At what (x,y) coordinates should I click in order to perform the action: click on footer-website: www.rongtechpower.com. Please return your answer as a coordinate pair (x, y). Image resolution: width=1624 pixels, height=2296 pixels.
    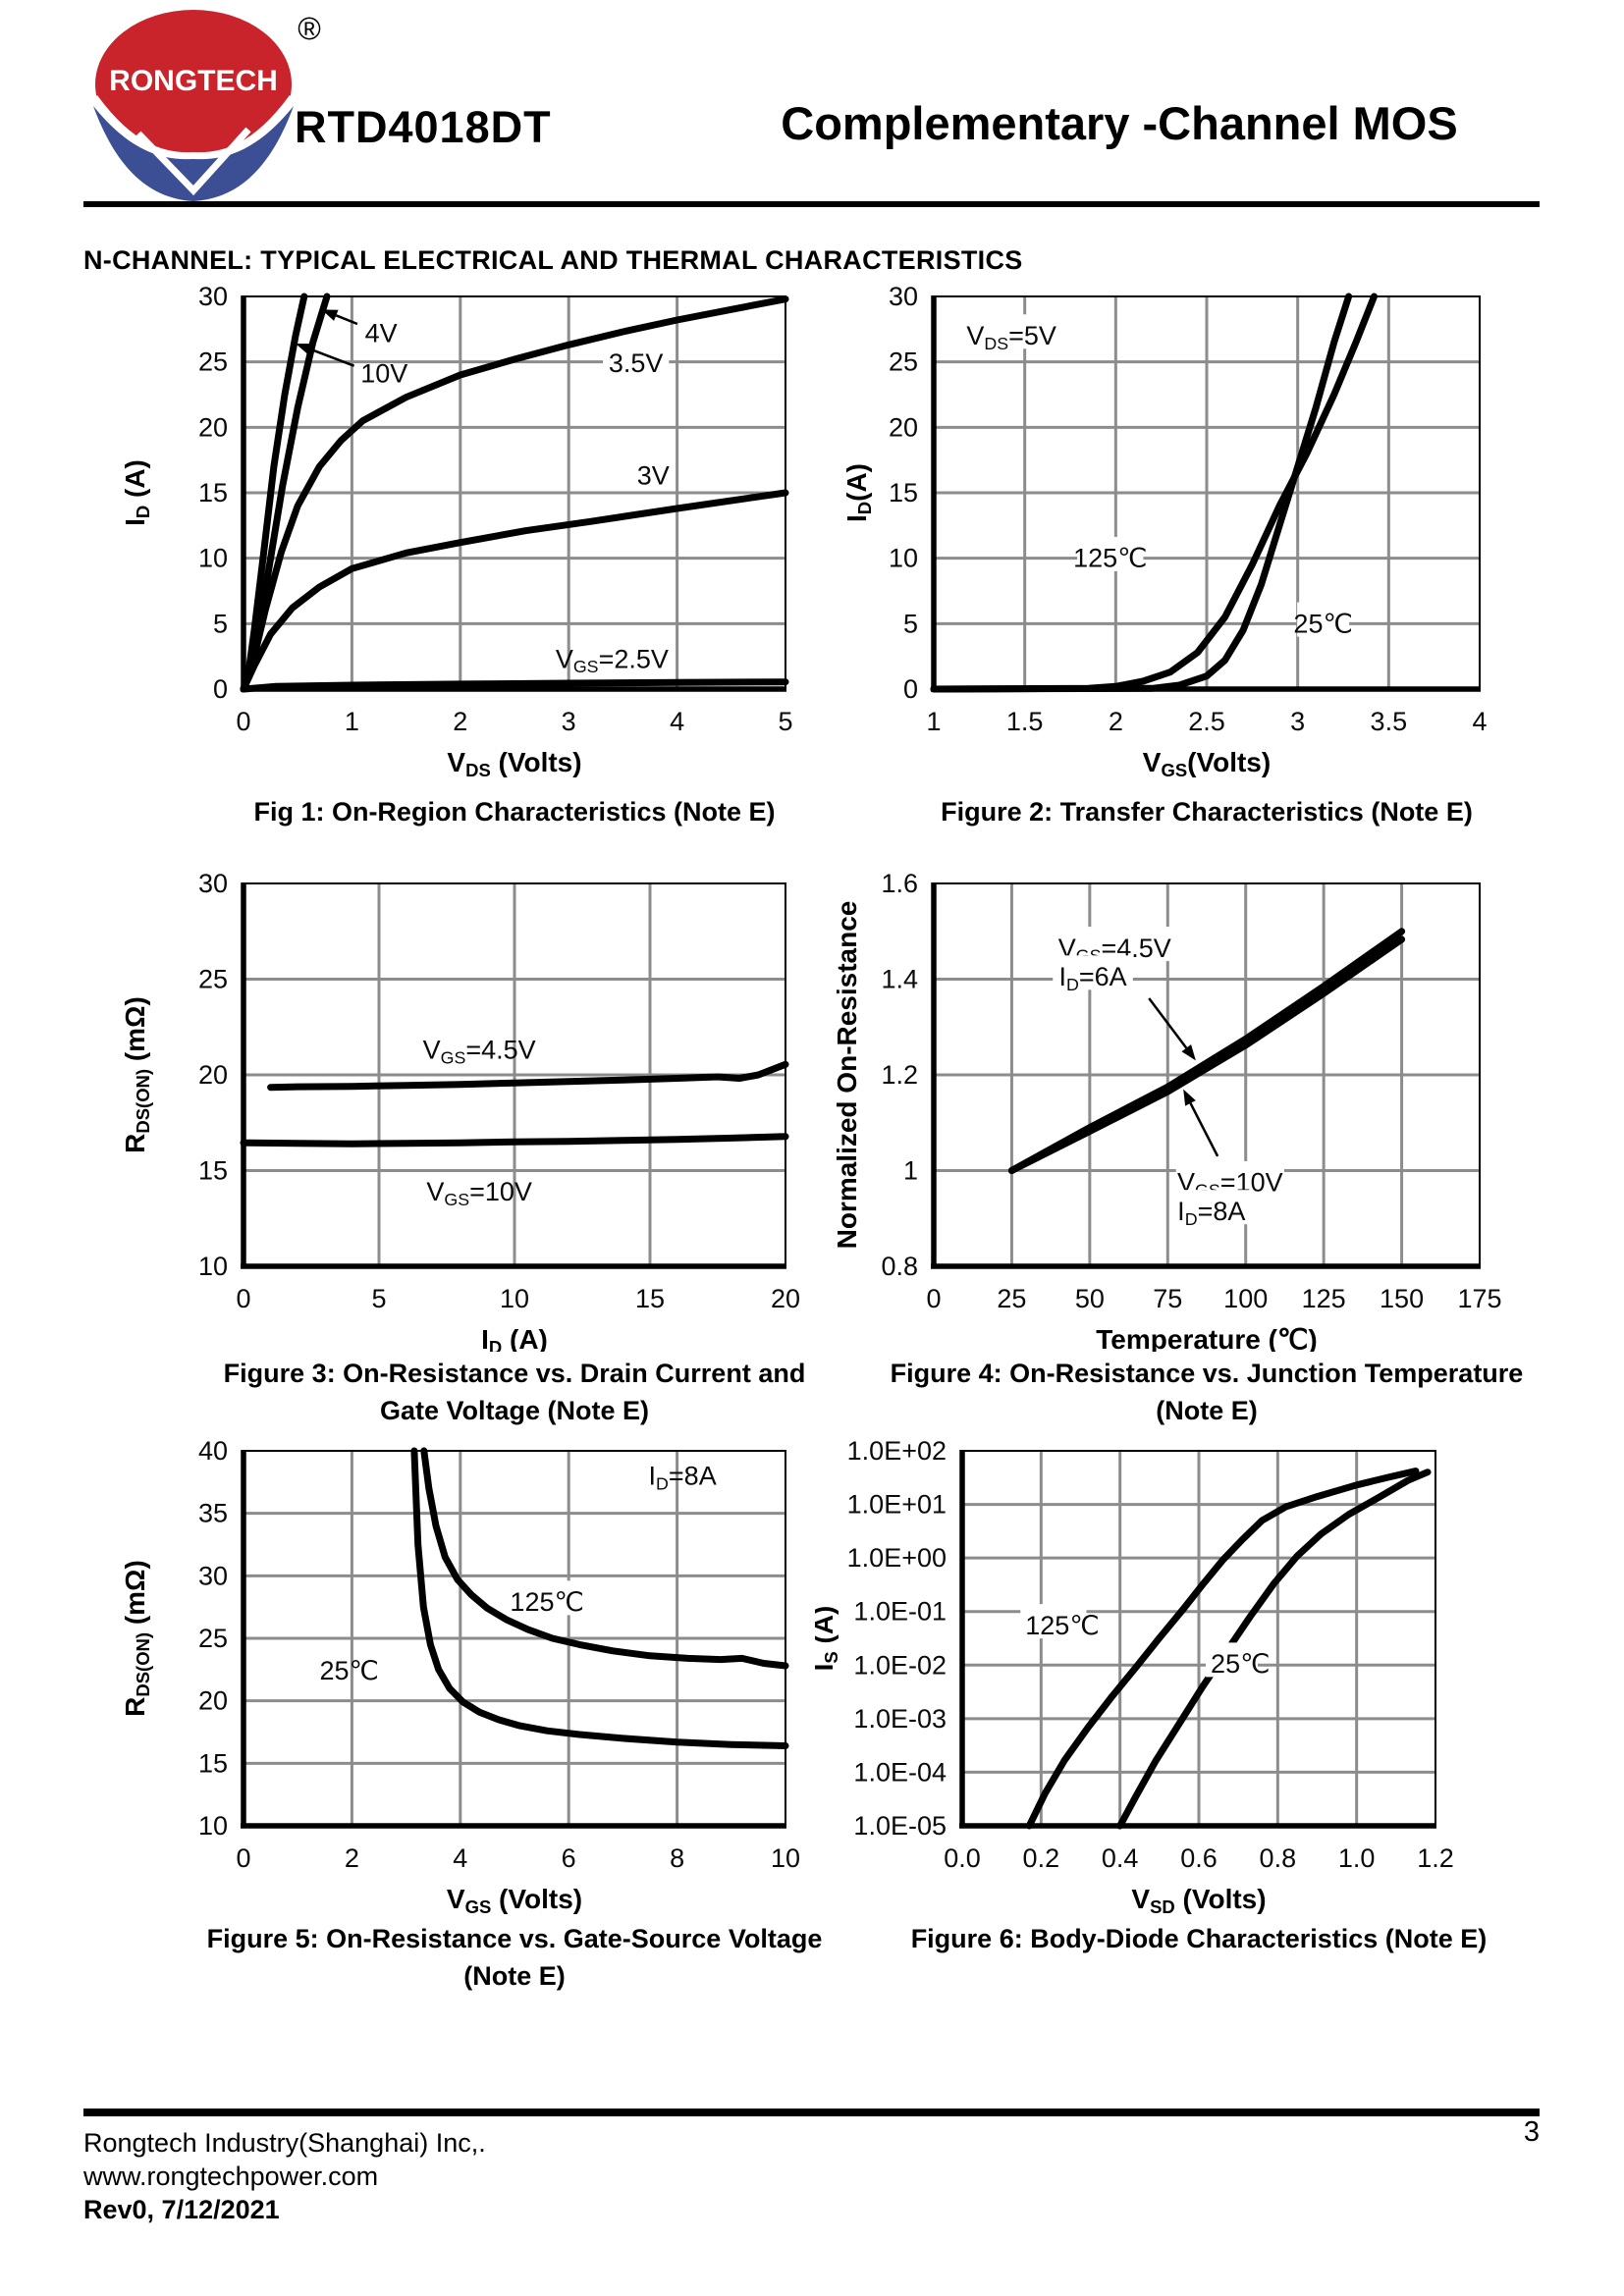
    Looking at the image, I should click on (231, 2177).